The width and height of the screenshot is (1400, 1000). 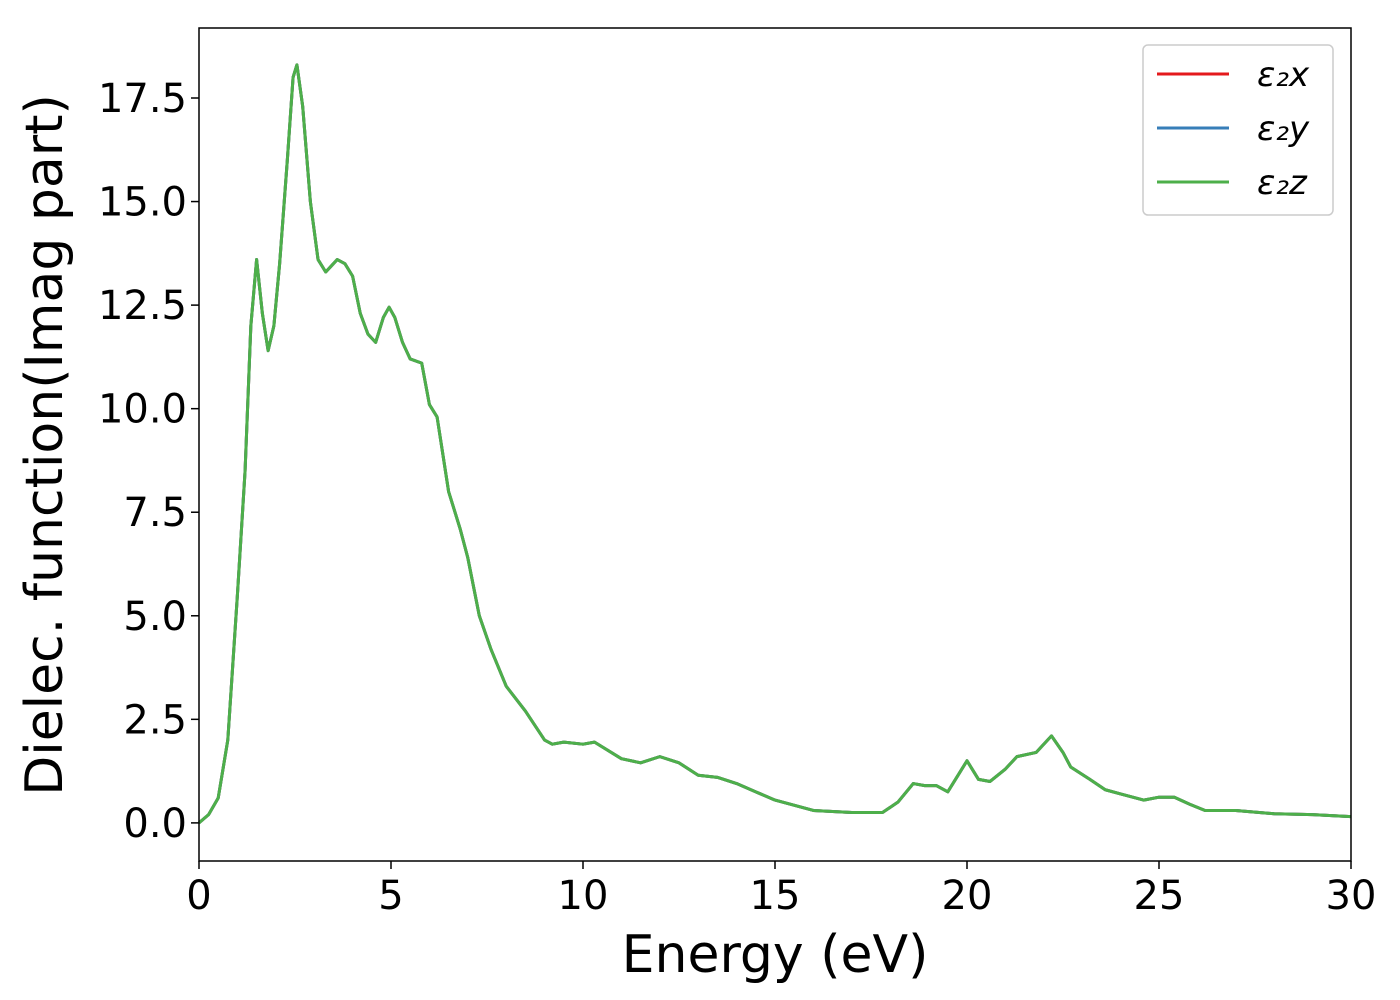 What do you see at coordinates (155, 617) in the screenshot?
I see `y-tick-label: 5.0` at bounding box center [155, 617].